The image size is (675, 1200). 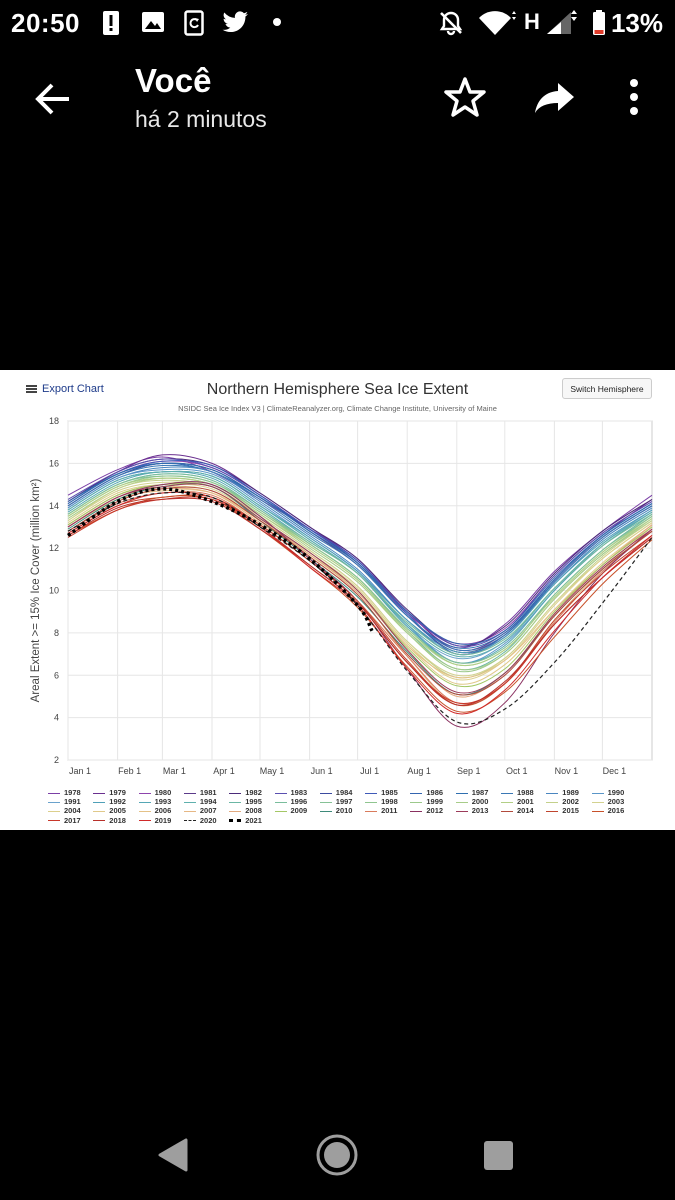 What do you see at coordinates (154, 792) in the screenshot?
I see `legend-item-1980: 1980` at bounding box center [154, 792].